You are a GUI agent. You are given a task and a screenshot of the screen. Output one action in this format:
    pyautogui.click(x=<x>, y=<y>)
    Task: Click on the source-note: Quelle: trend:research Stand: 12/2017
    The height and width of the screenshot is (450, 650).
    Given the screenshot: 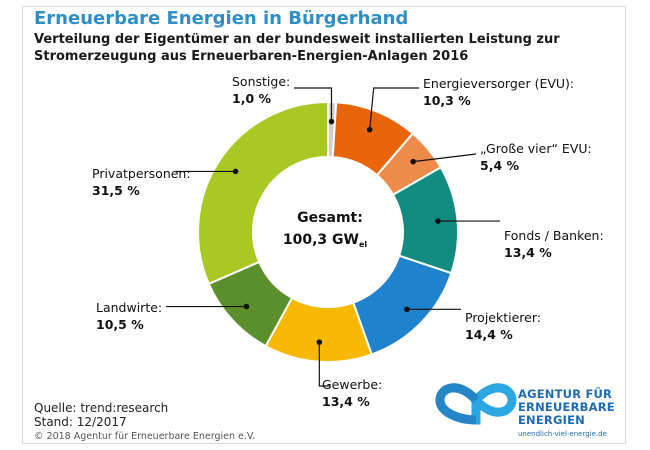 What is the action you would take?
    pyautogui.click(x=101, y=415)
    